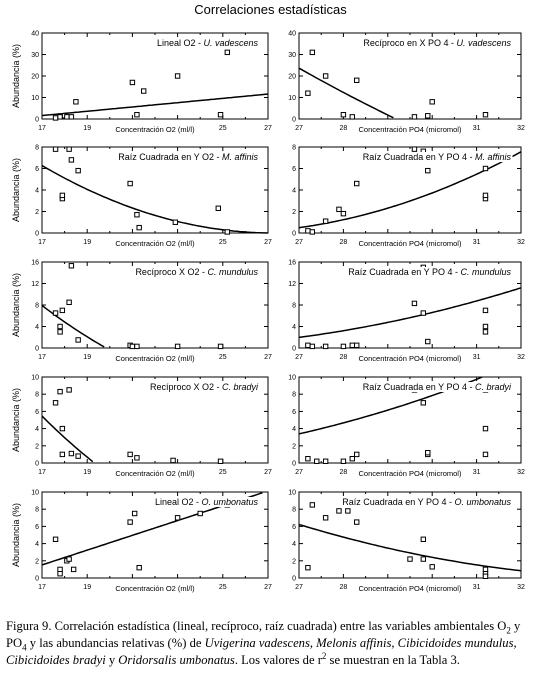  I want to click on figure-title: Correlaciones estadísticas, so click(270, 9).